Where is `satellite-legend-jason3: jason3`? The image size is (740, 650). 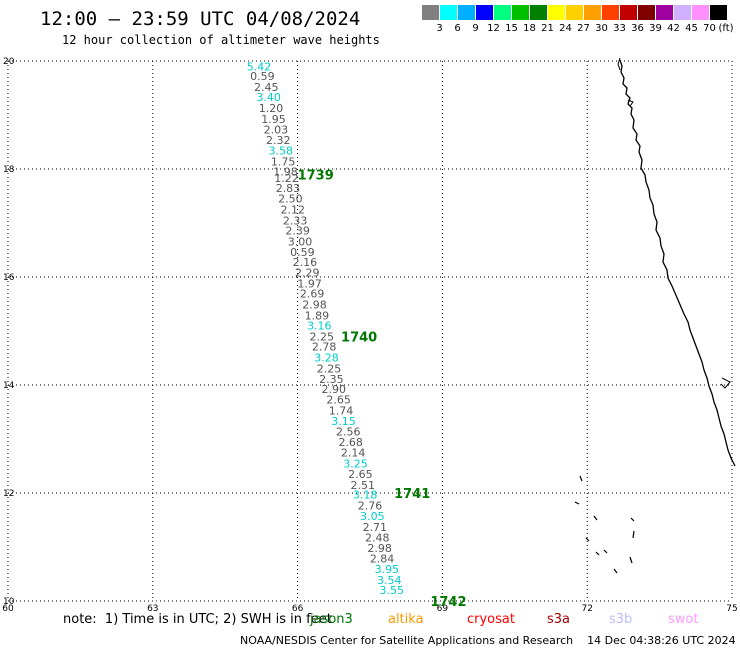 satellite-legend-jason3: jason3 is located at coordinates (331, 619).